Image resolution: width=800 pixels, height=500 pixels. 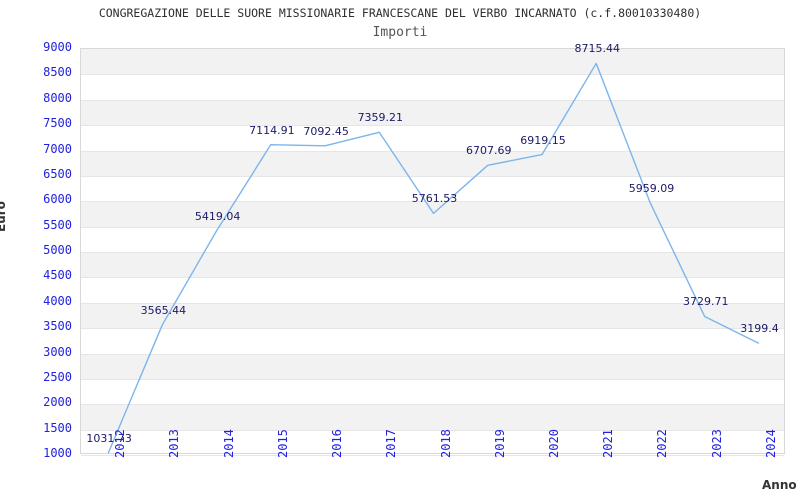 I want to click on data-point-label: 5761.53, so click(x=434, y=199).